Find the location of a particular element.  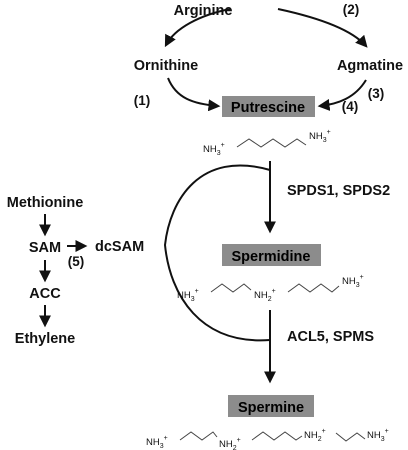

spermine-structure: NH3+ NH2+ NH2+ NH3+ is located at coordinates (267, 439).